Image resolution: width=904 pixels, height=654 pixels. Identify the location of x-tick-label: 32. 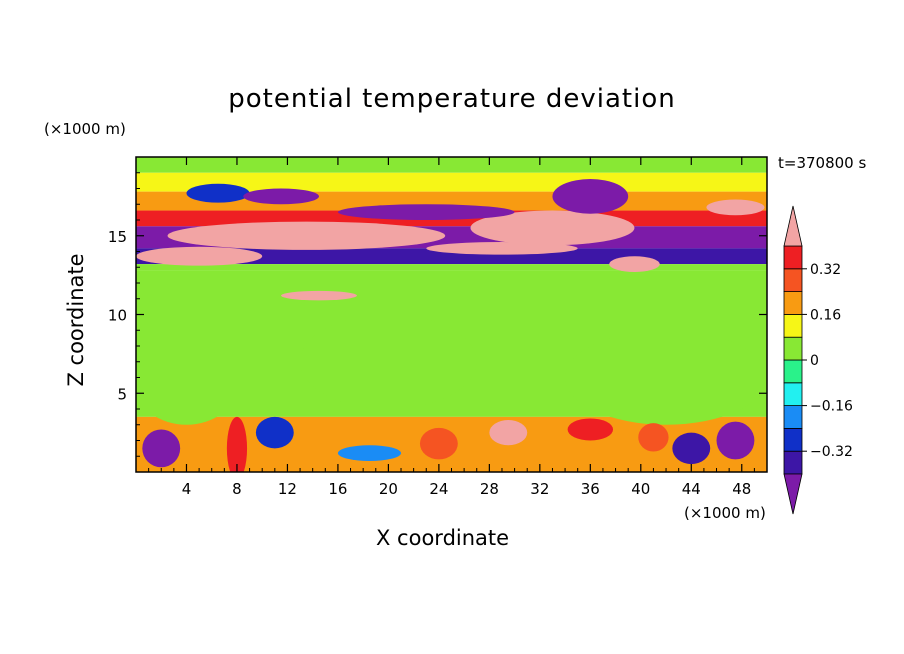
(539, 489).